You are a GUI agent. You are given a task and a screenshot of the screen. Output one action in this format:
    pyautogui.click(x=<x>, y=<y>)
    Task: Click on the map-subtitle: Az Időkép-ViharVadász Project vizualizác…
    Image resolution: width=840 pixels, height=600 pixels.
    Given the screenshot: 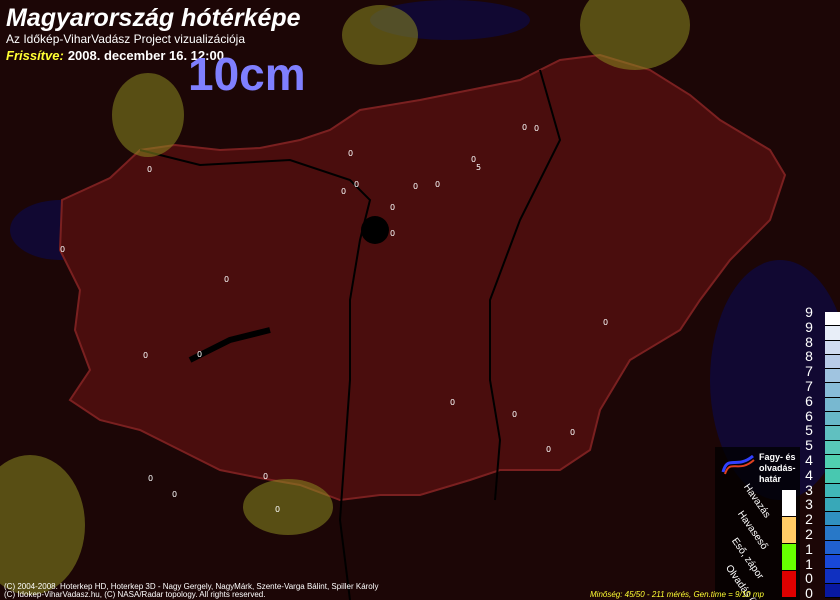 What is the action you would take?
    pyautogui.click(x=126, y=39)
    